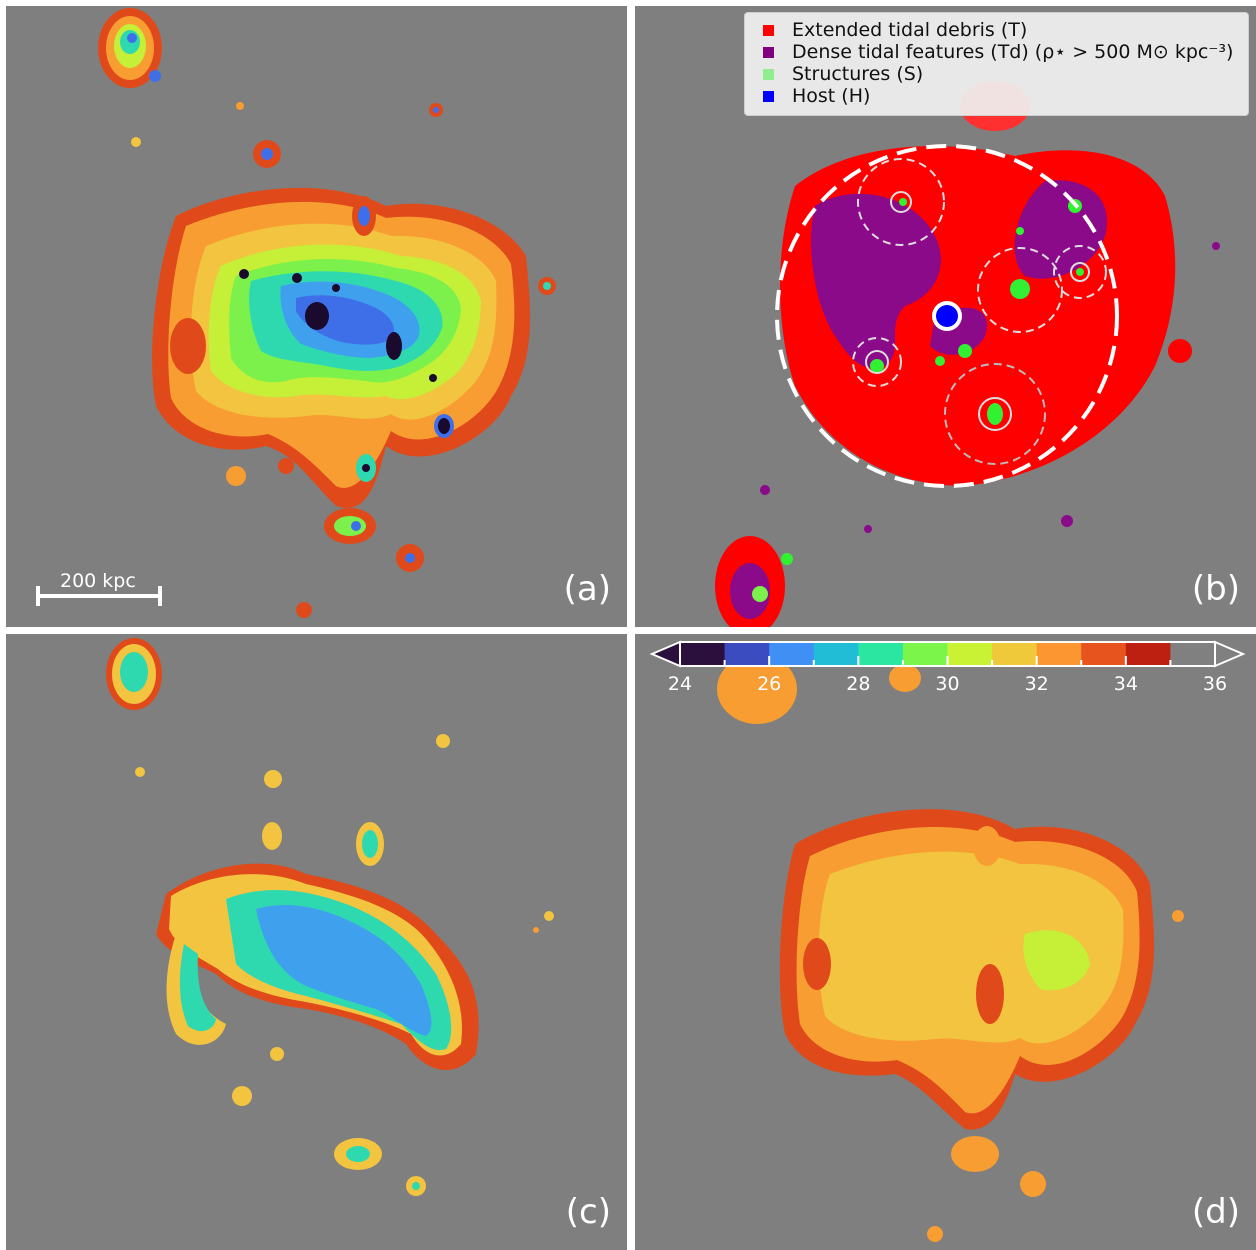 This screenshot has width=1256, height=1250. I want to click on colorbar-tick-label: 26, so click(769, 684).